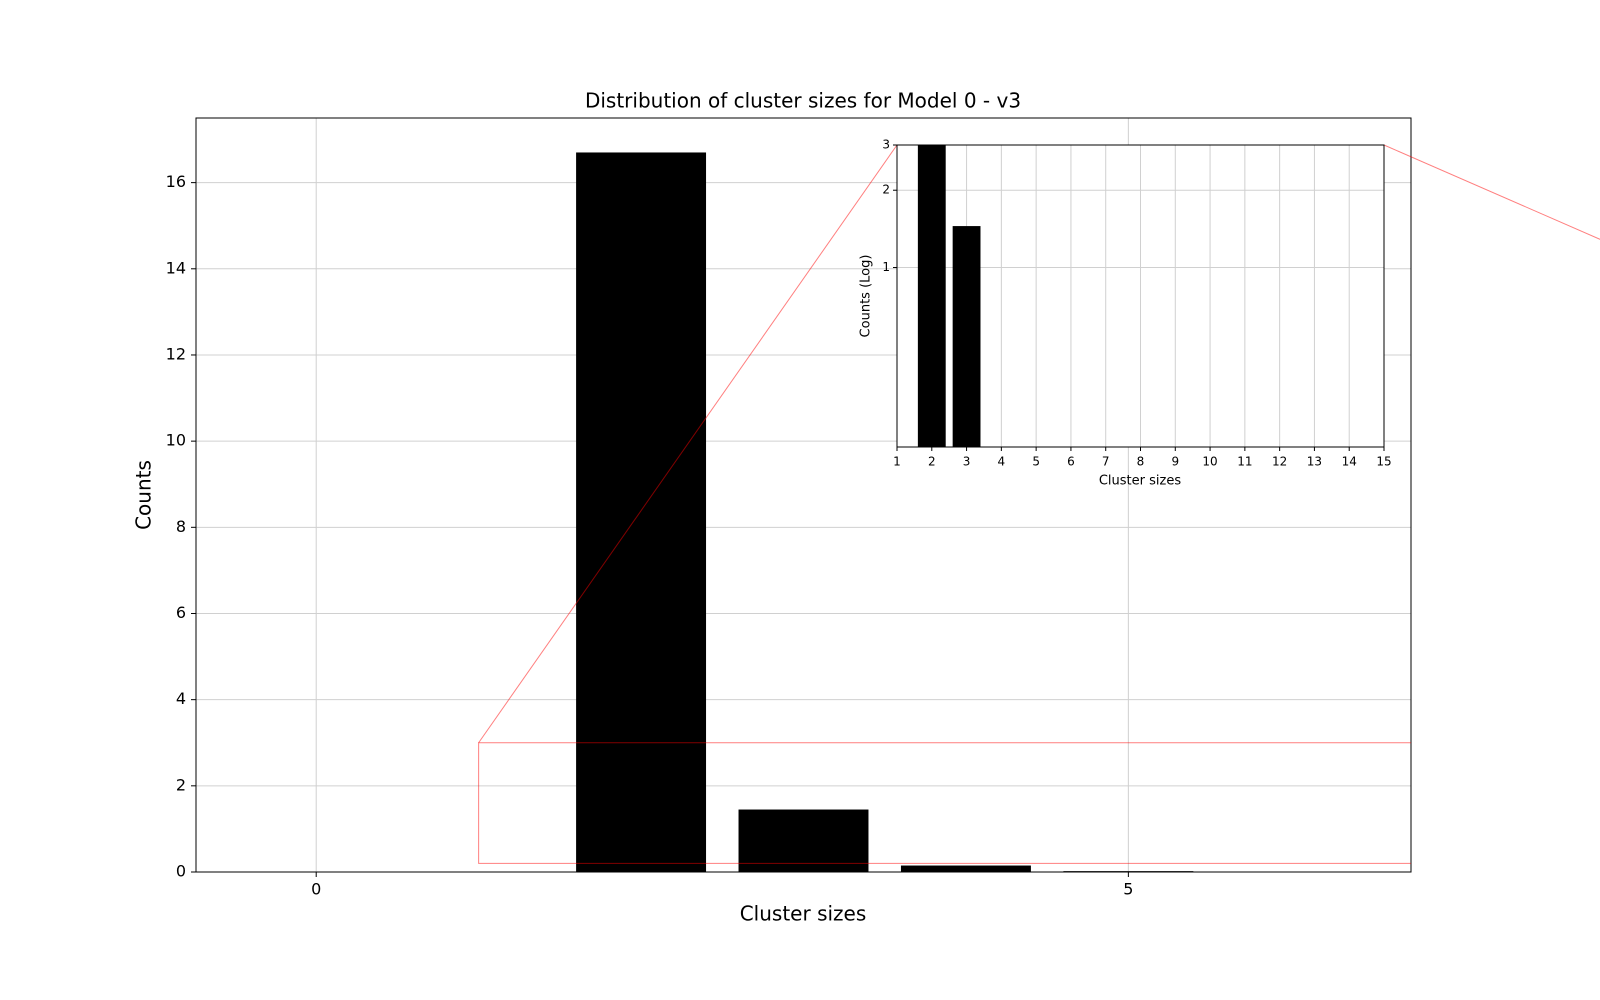  I want to click on y-tick-label: 14, so click(176, 267).